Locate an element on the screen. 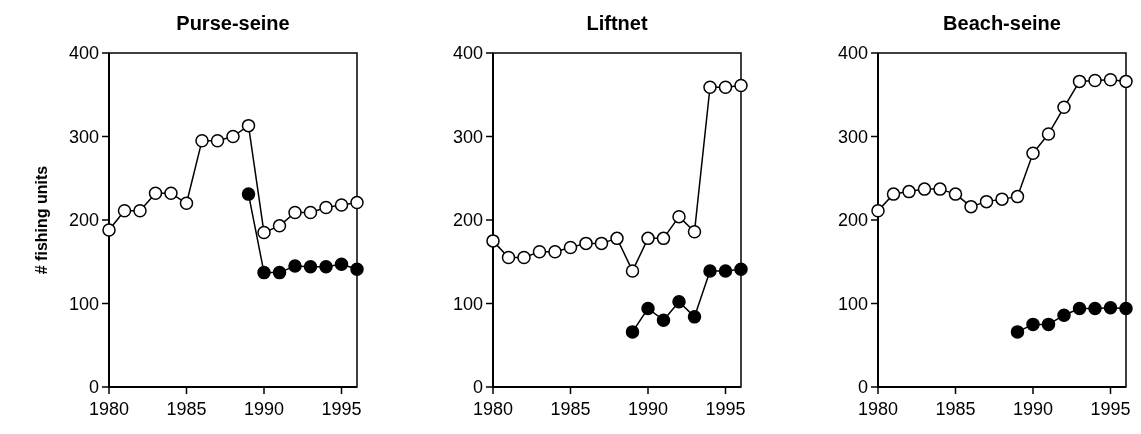 The height and width of the screenshot is (434, 1141). chart-title: Beach-seine is located at coordinates (1002, 23).